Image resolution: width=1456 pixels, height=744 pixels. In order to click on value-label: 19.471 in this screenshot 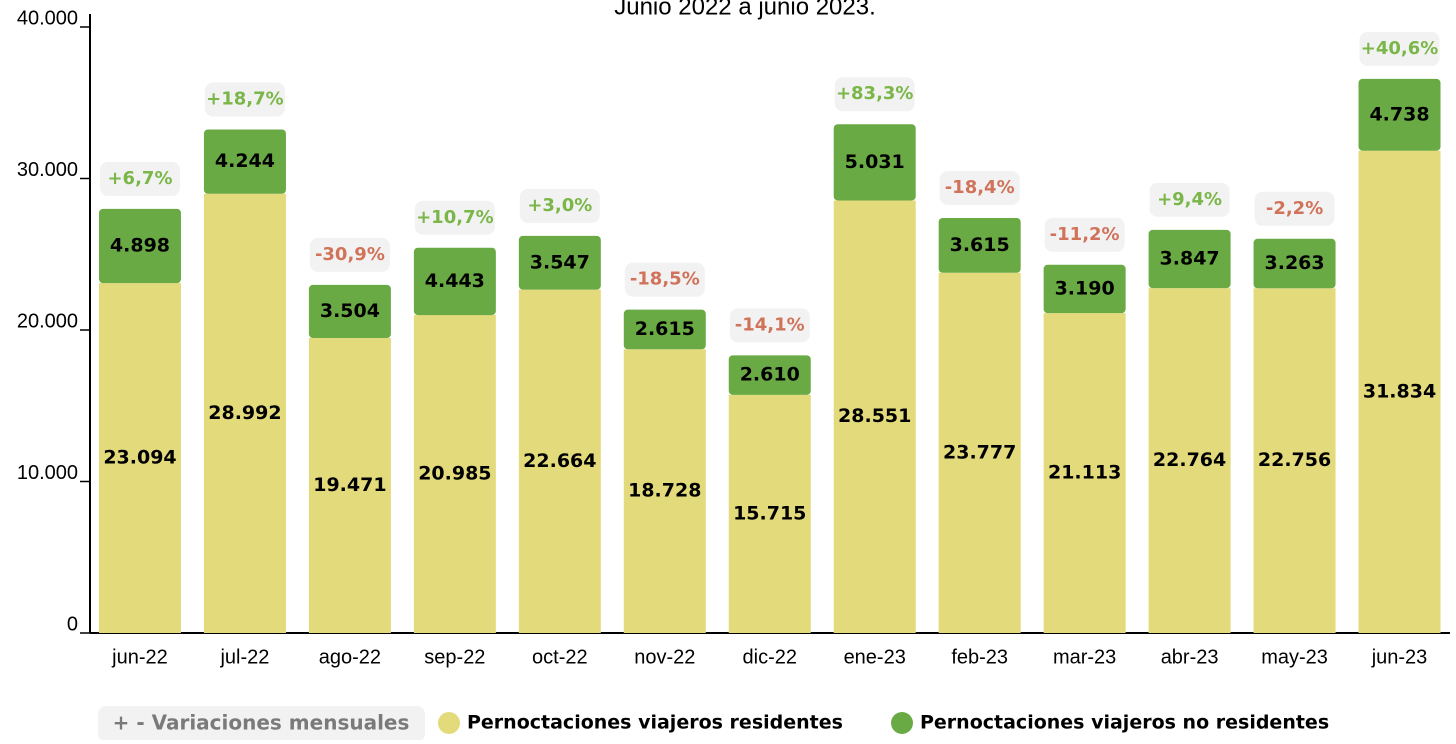, I will do `click(349, 485)`.